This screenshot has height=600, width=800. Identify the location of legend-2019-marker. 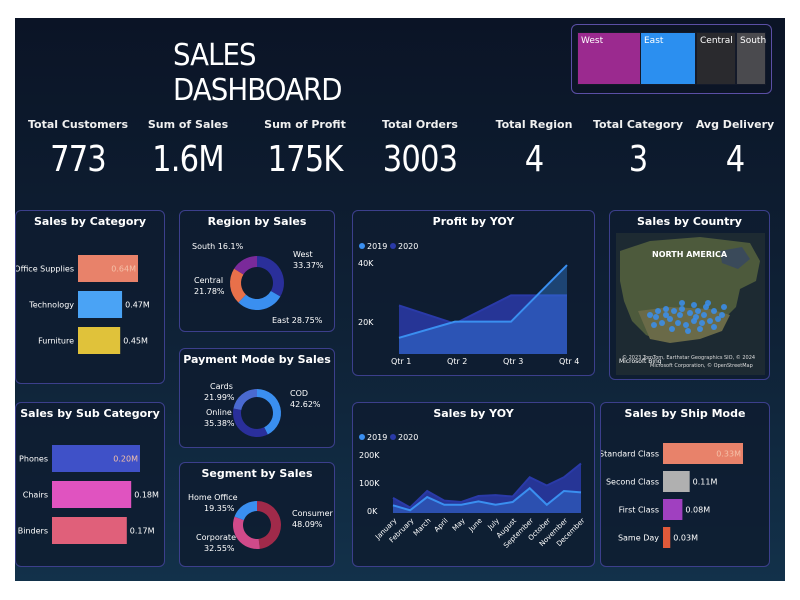
(362, 437).